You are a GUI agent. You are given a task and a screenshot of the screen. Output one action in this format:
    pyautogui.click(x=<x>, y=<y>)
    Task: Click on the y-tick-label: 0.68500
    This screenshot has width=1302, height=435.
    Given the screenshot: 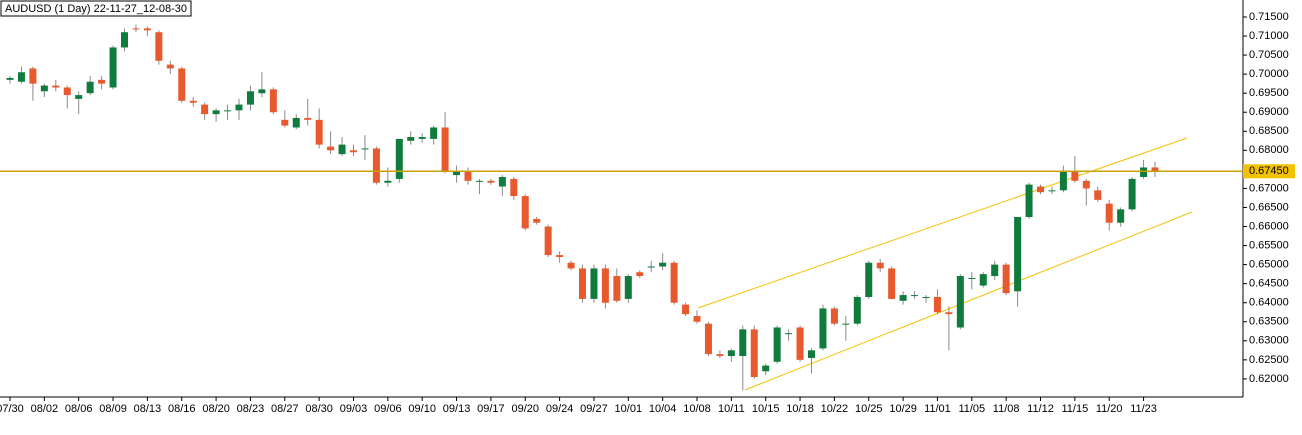 What is the action you would take?
    pyautogui.click(x=1269, y=131)
    